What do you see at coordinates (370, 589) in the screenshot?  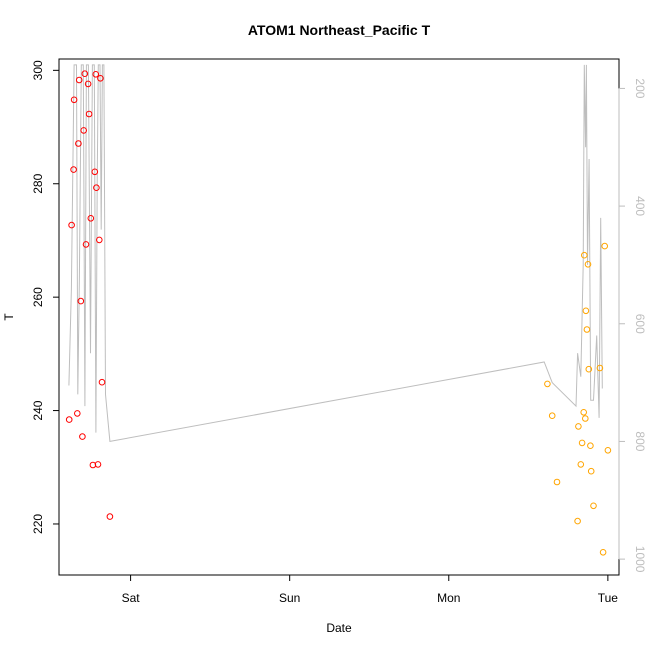 I see `x-axis: Sat Sun Mon Tue` at bounding box center [370, 589].